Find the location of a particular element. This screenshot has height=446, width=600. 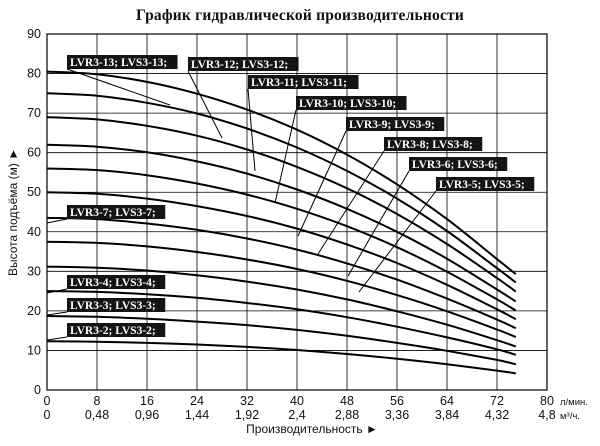

series-label: LVR3-9; LVS3-9; is located at coordinates (392, 125).